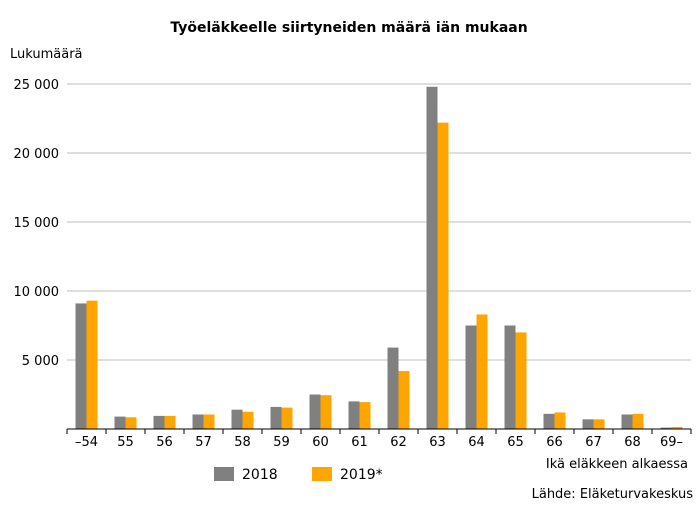 This screenshot has height=508, width=698. Describe the element at coordinates (554, 442) in the screenshot. I see `x-tick-label: 66` at that location.